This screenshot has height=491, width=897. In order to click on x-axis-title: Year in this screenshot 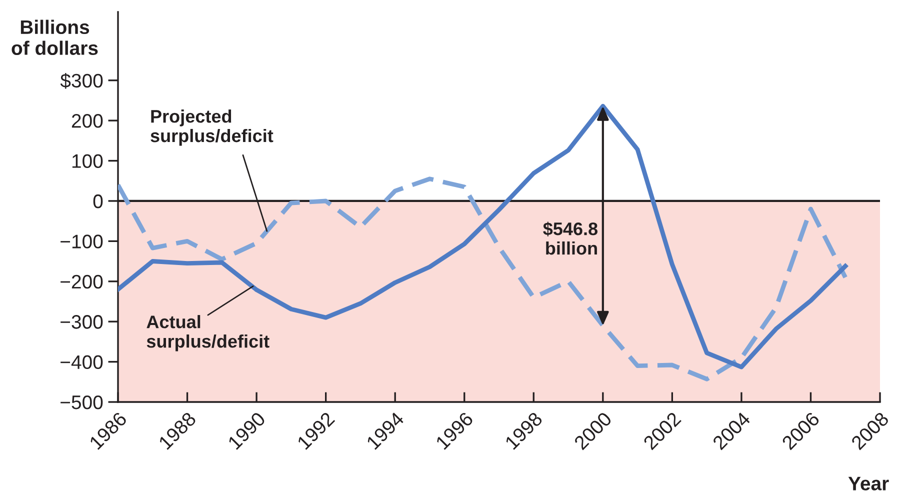, I will do `click(868, 483)`.